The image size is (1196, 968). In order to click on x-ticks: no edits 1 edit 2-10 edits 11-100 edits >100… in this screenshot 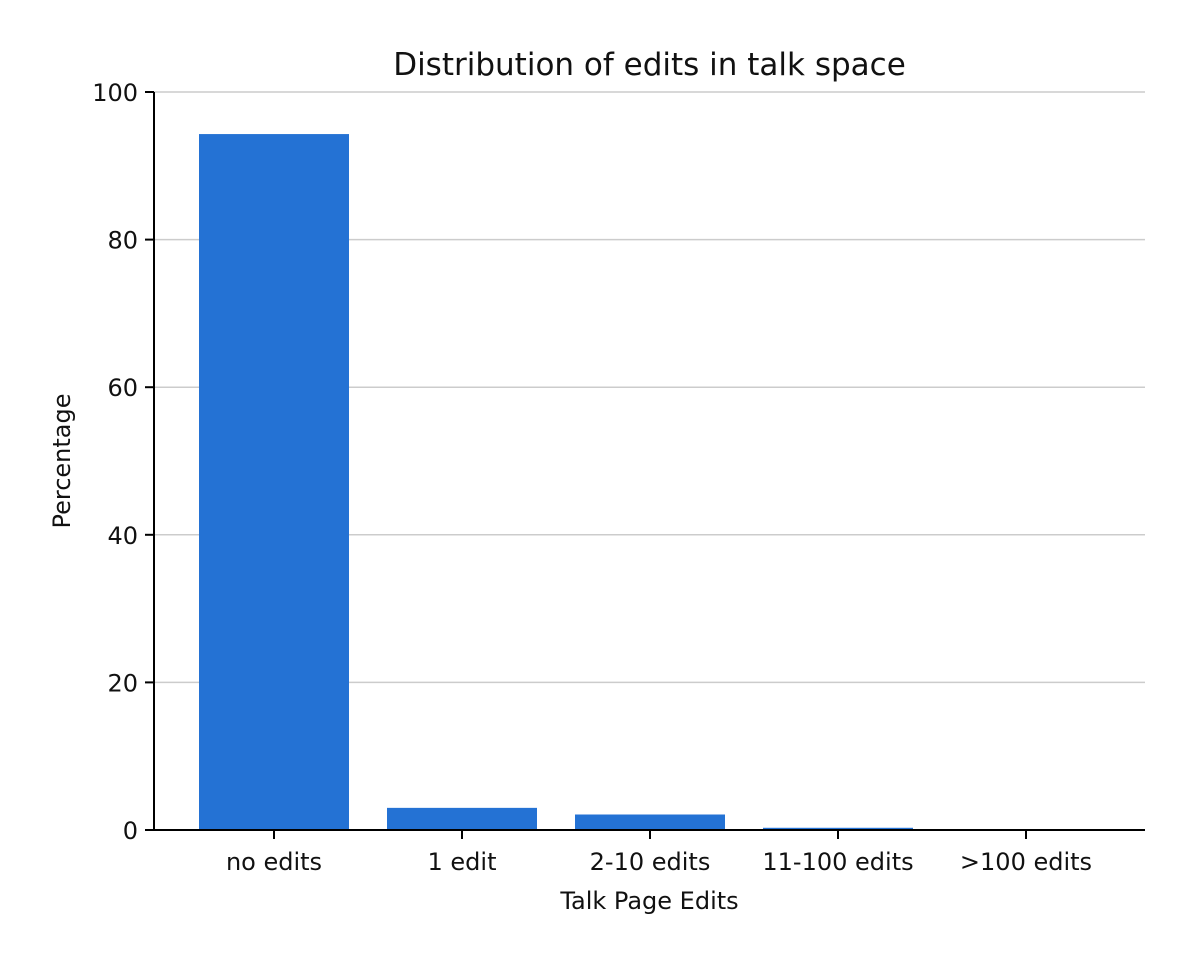, I will do `click(659, 853)`.